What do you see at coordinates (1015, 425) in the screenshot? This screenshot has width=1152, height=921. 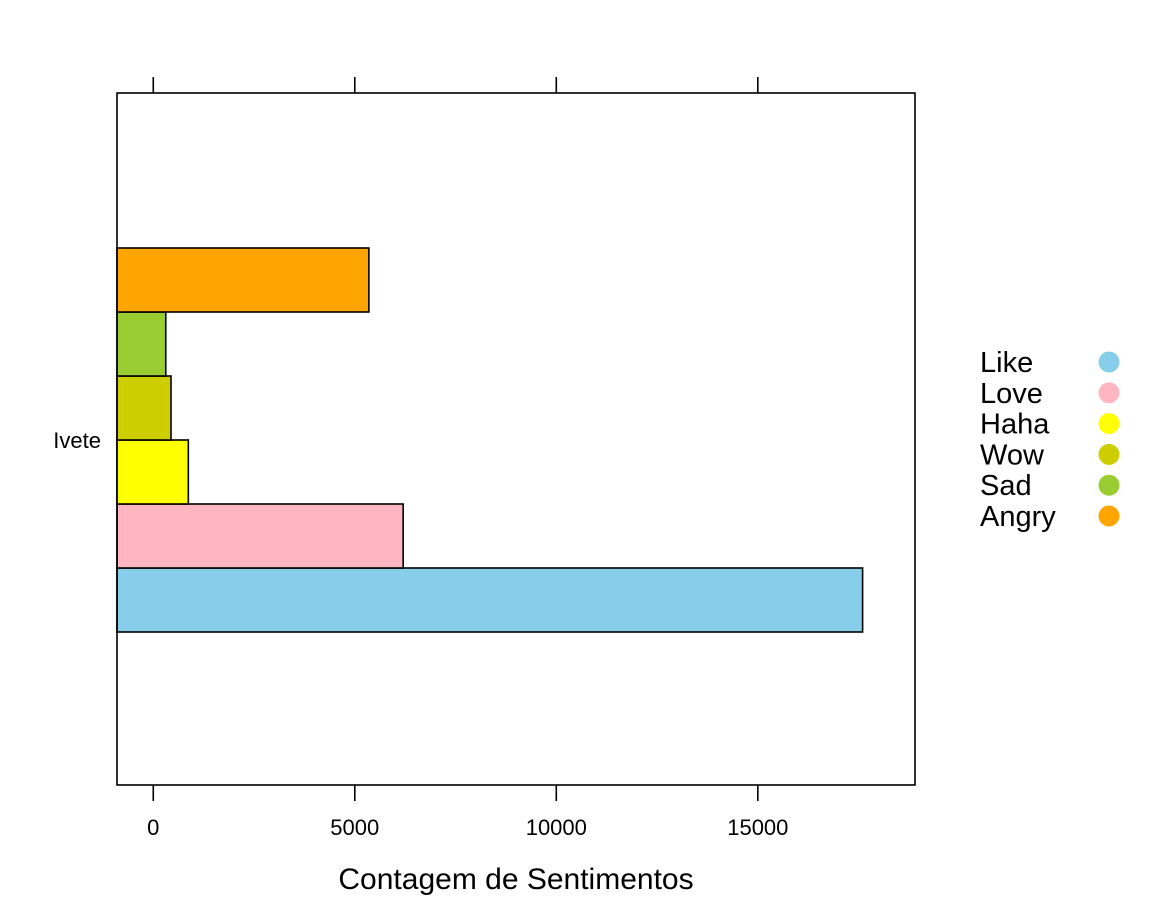 I see `legend-label: Haha` at bounding box center [1015, 425].